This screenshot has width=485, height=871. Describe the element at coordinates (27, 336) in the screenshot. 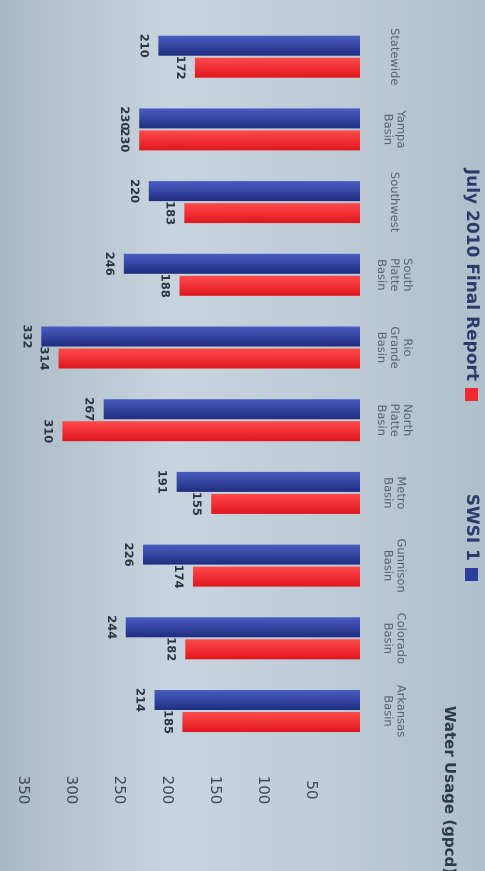

I see `data-label: 332` at that location.